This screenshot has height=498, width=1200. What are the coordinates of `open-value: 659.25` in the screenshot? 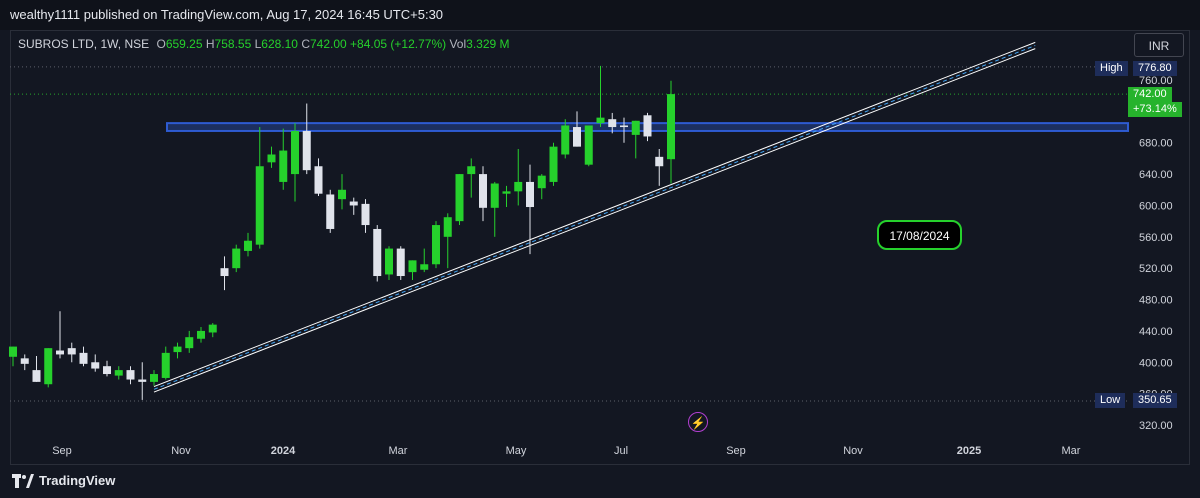 It's located at (184, 44).